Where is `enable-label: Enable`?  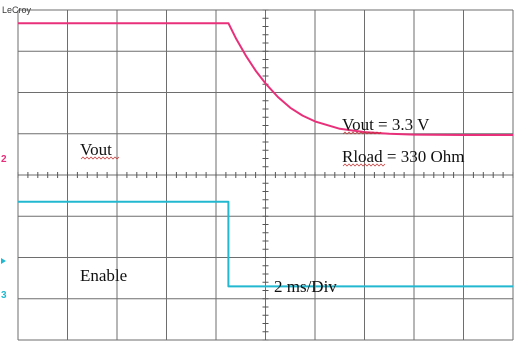 enable-label: Enable is located at coordinates (103, 275).